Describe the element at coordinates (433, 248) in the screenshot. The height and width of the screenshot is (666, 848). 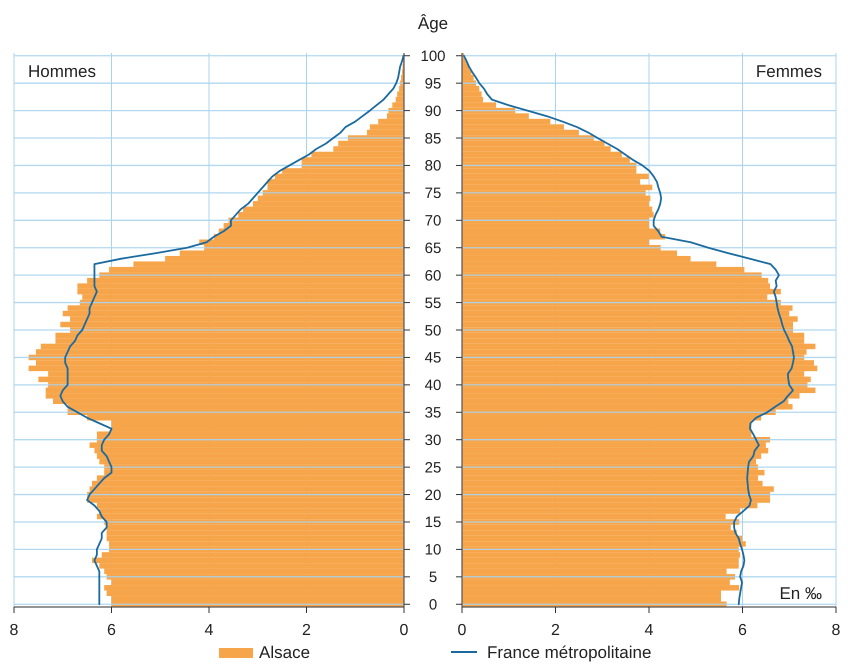
I see `y-tick-label: 65` at that location.